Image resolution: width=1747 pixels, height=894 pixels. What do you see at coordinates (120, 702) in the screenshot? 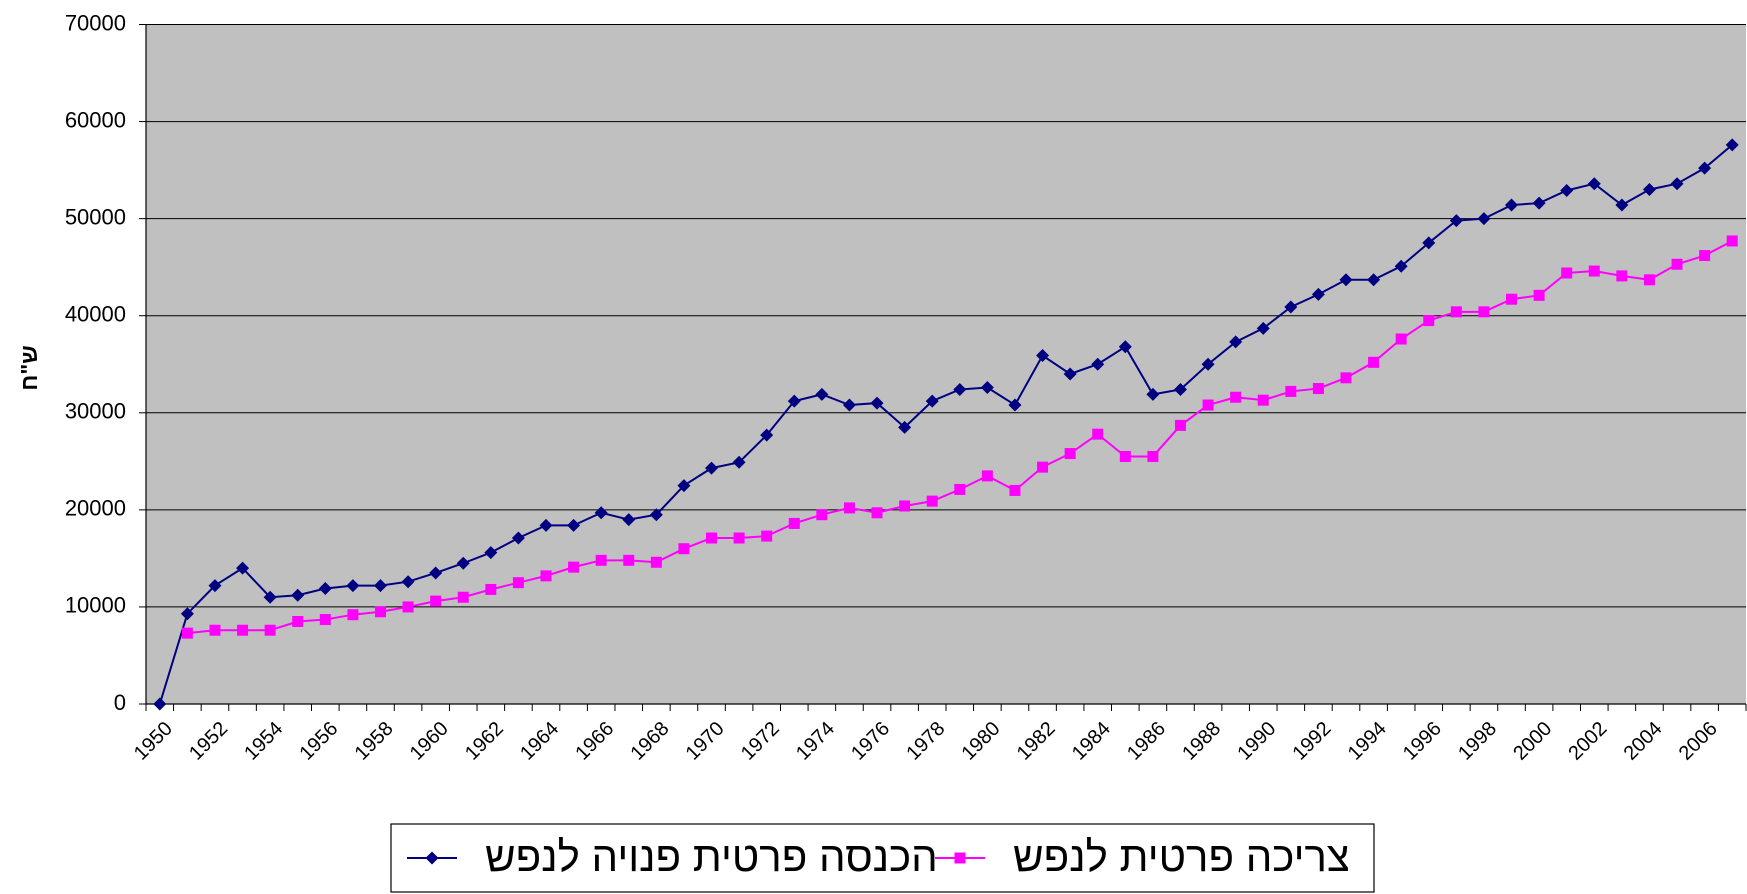
I see `y-tick-label: 0` at bounding box center [120, 702].